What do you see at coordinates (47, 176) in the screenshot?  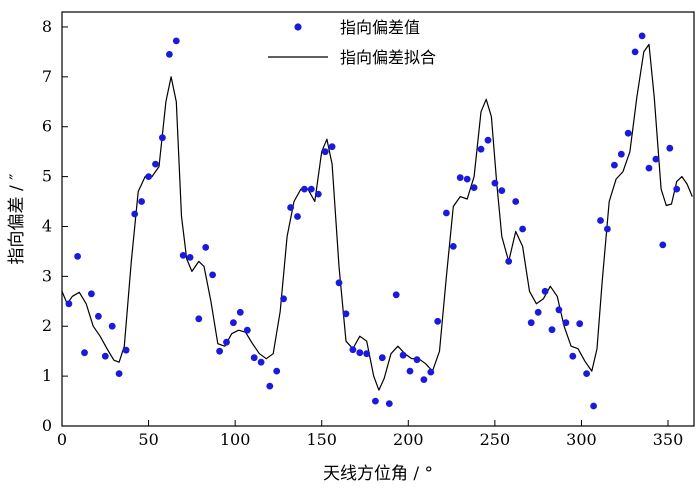 I see `y-tick-label: 5` at bounding box center [47, 176].